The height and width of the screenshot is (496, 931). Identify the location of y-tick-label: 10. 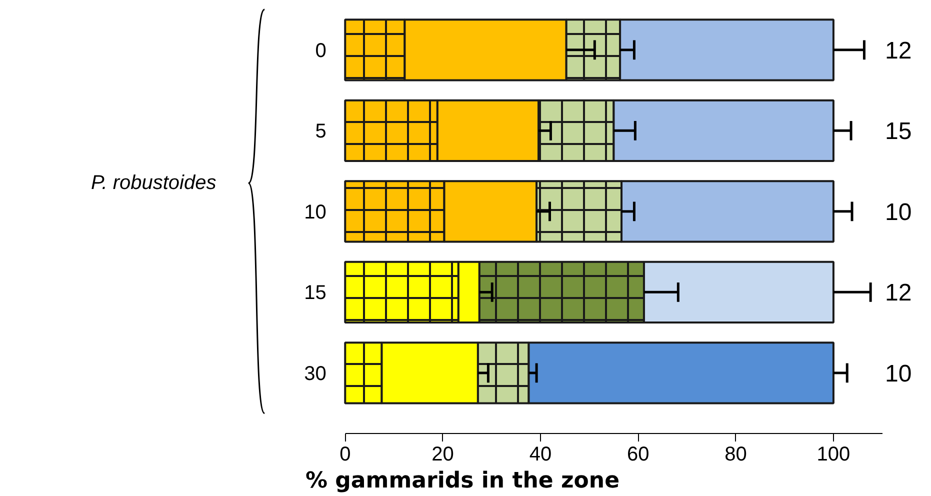
(315, 212).